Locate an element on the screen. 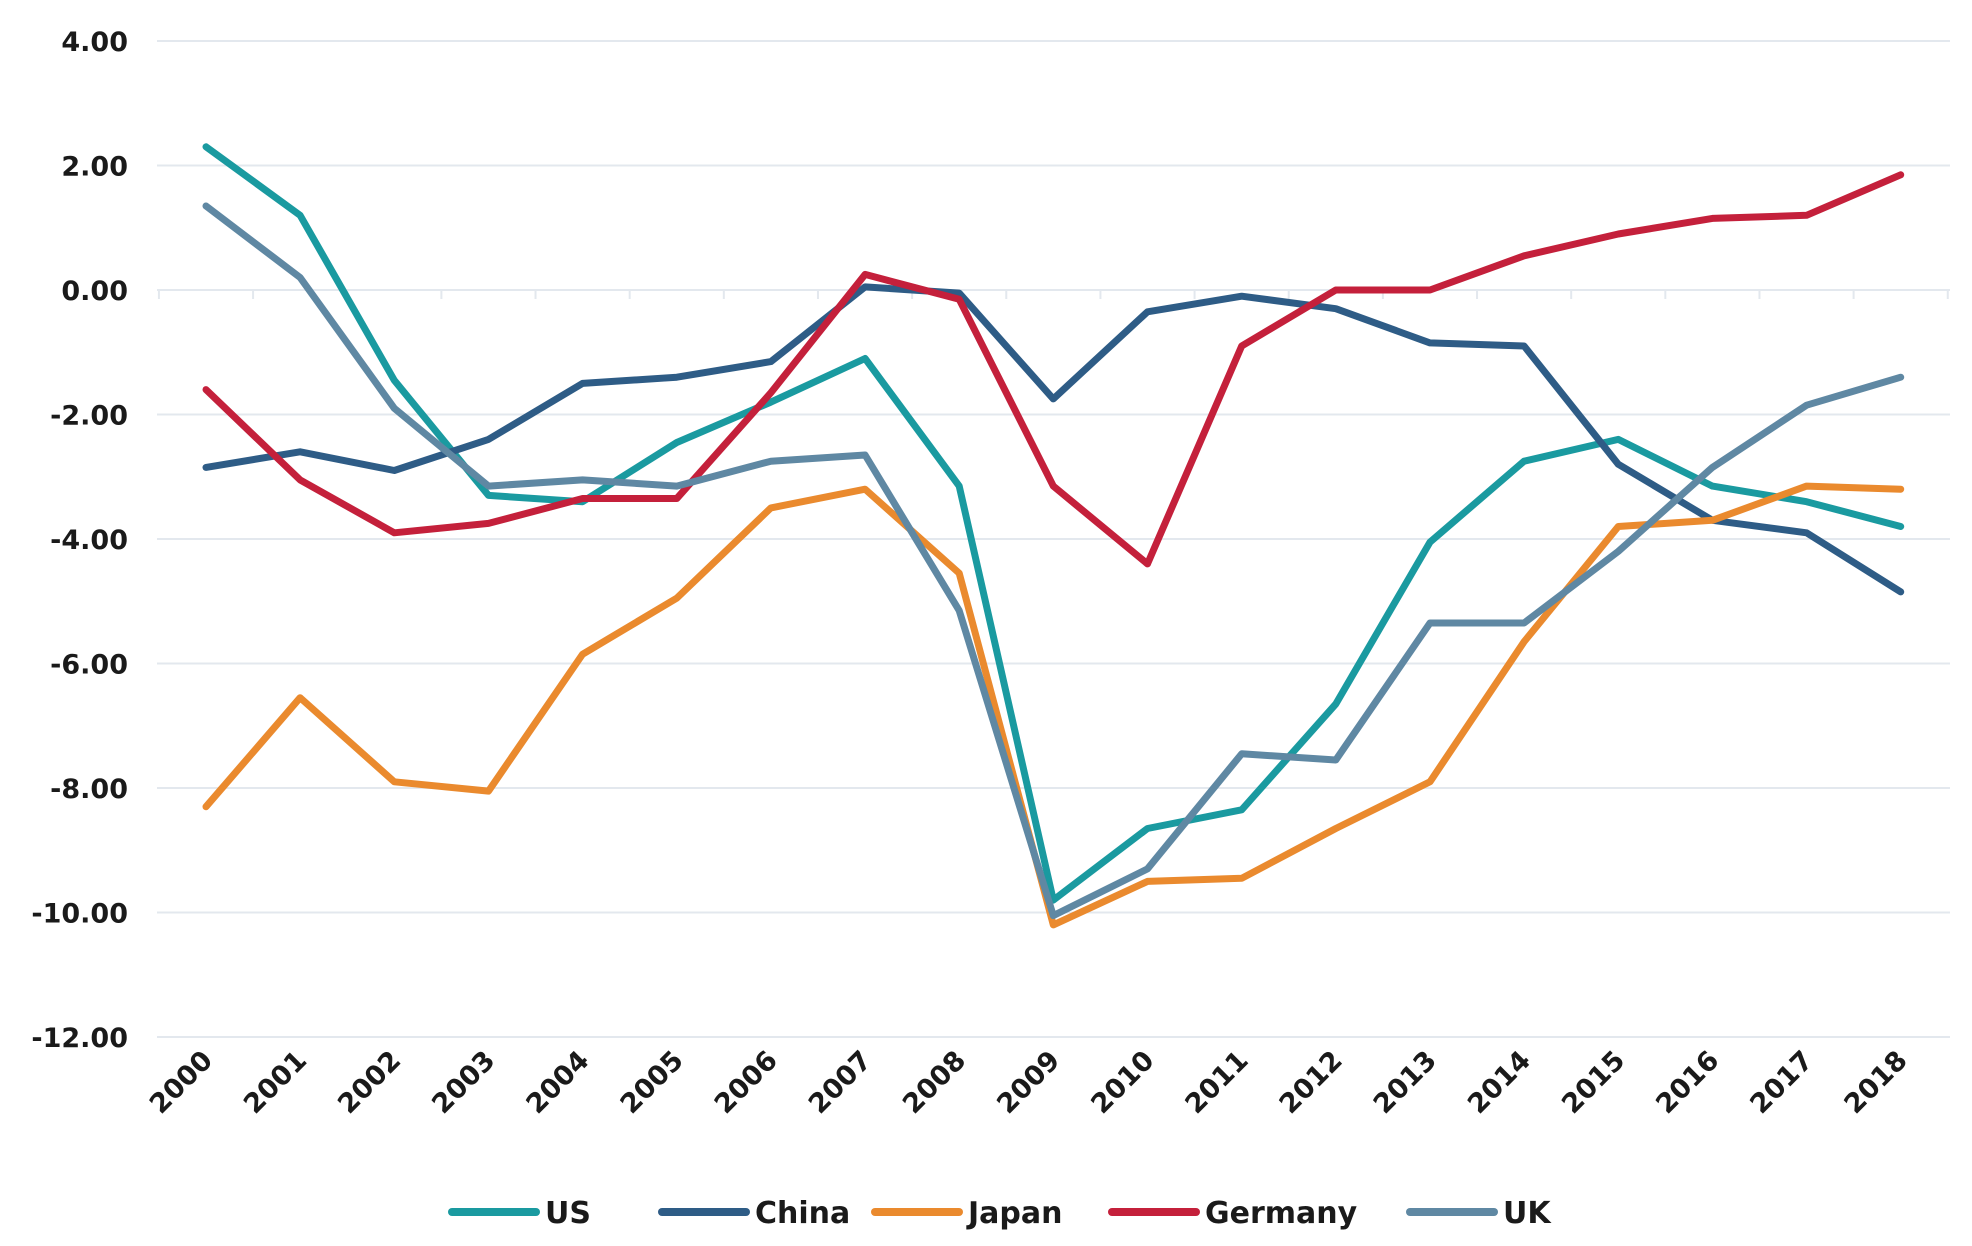  legend-label: US is located at coordinates (568, 1213).